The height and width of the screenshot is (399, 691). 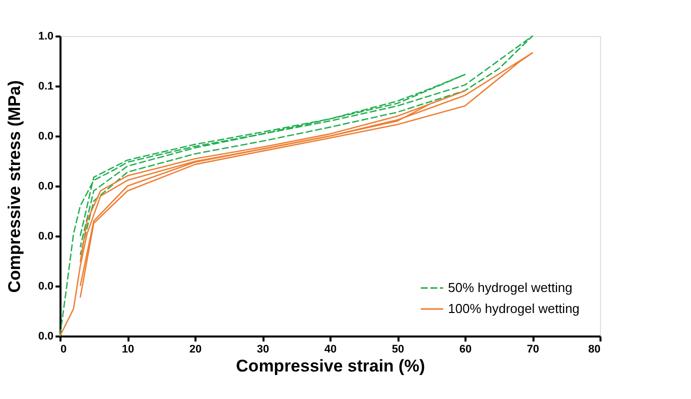 What do you see at coordinates (263, 350) in the screenshot?
I see `x-tick-label: 30` at bounding box center [263, 350].